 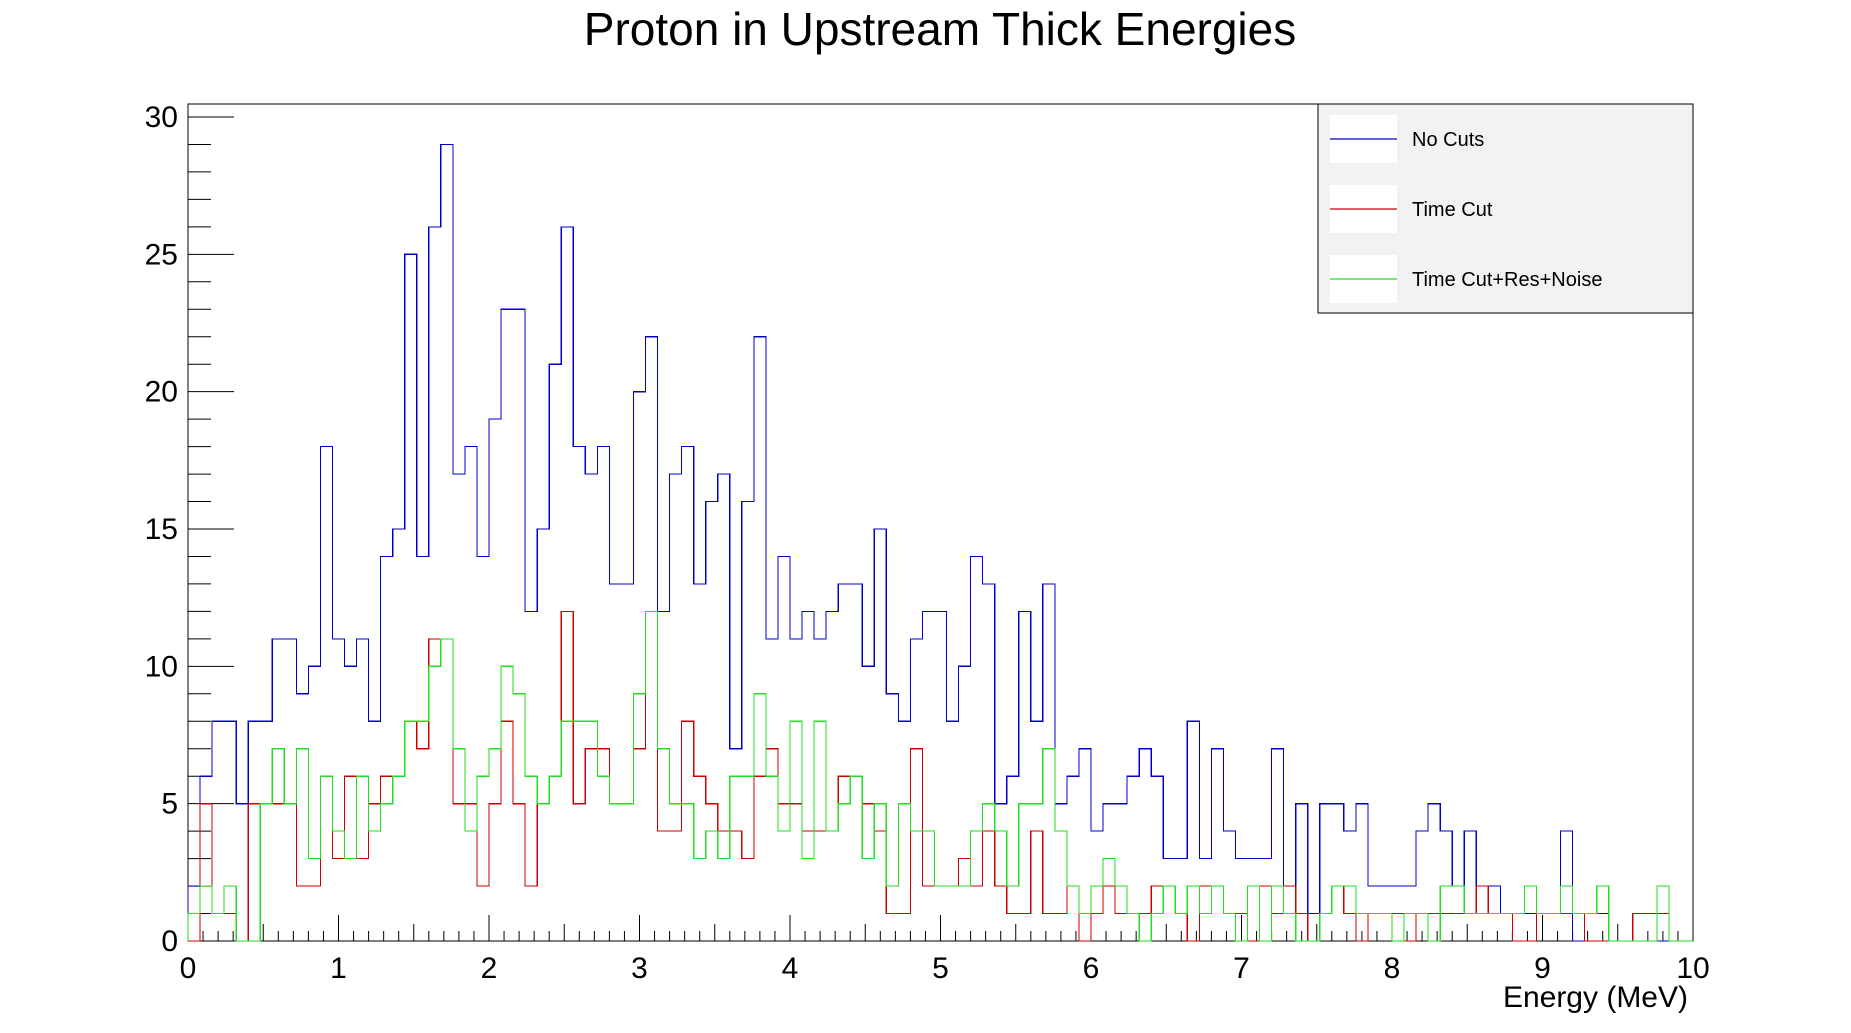 I want to click on y-tick-label: 5, so click(x=169, y=804).